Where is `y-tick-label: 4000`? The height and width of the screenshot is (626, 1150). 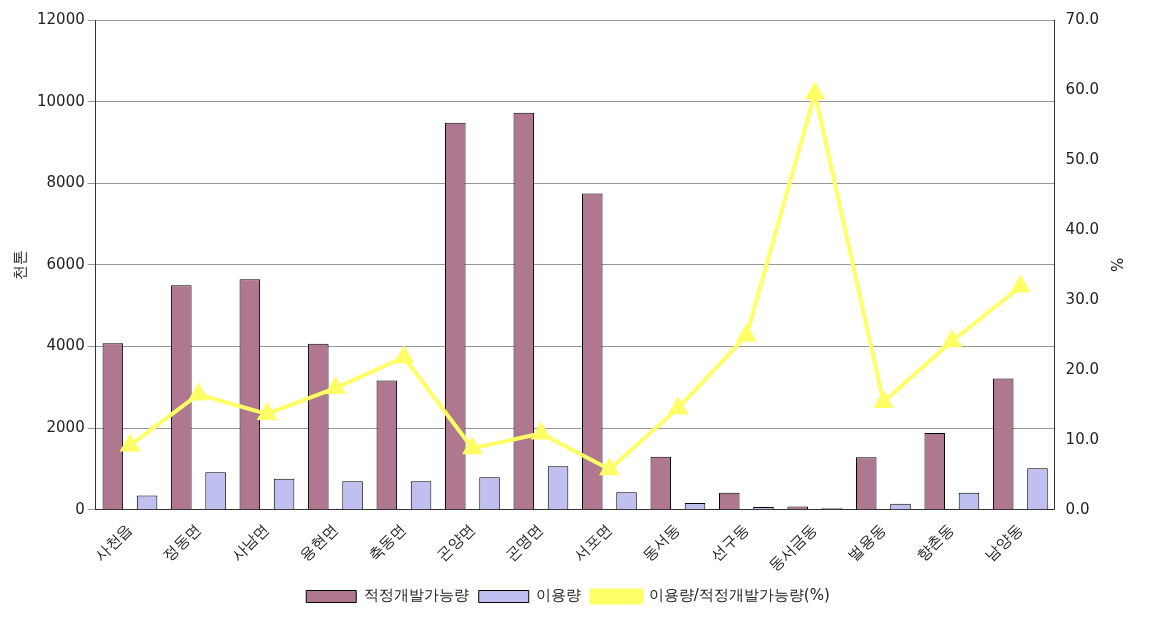 y-tick-label: 4000 is located at coordinates (65, 345).